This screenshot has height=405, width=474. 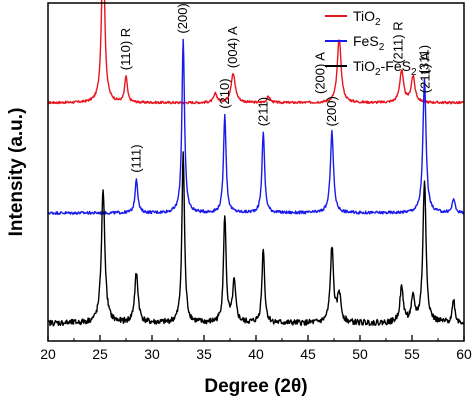 What do you see at coordinates (385, 68) in the screenshot?
I see `legend-label: TiO2-FeS2` at bounding box center [385, 68].